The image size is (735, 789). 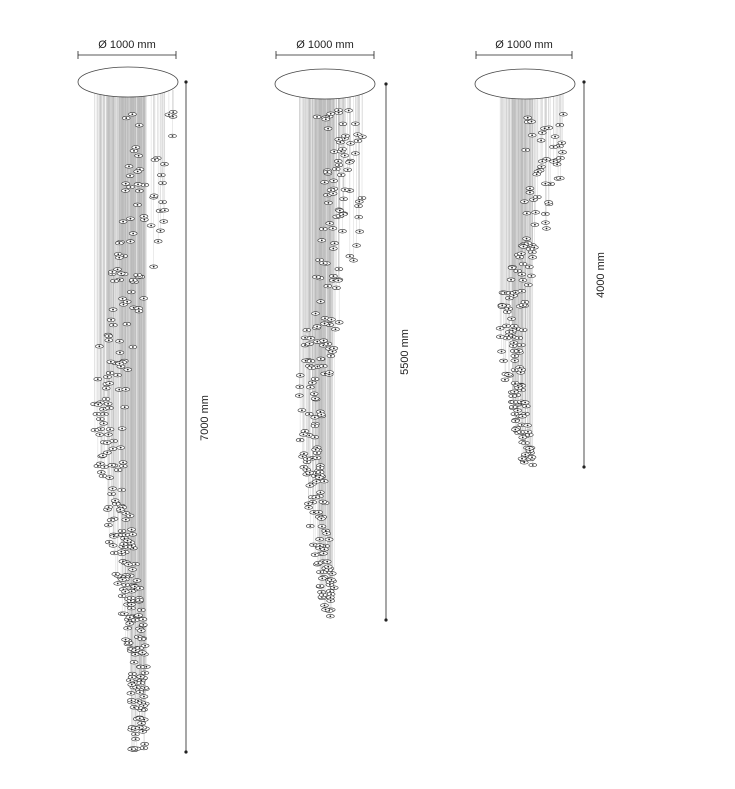 I want to click on height-label: 5500 mm, so click(x=405, y=352).